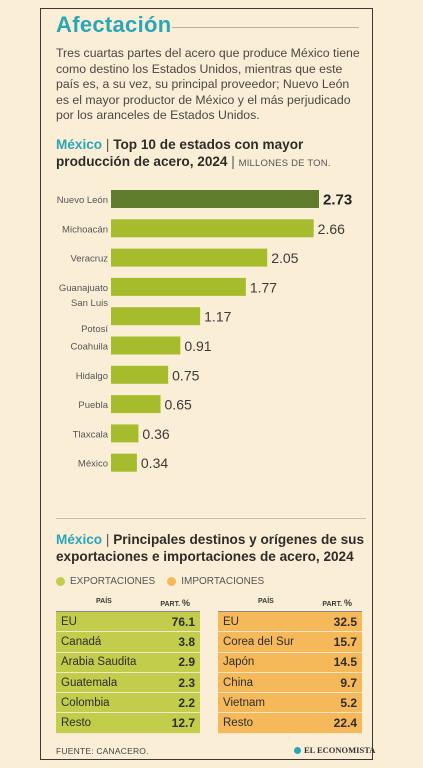 The width and height of the screenshot is (423, 768). I want to click on trade-heading-country: México, so click(79, 539).